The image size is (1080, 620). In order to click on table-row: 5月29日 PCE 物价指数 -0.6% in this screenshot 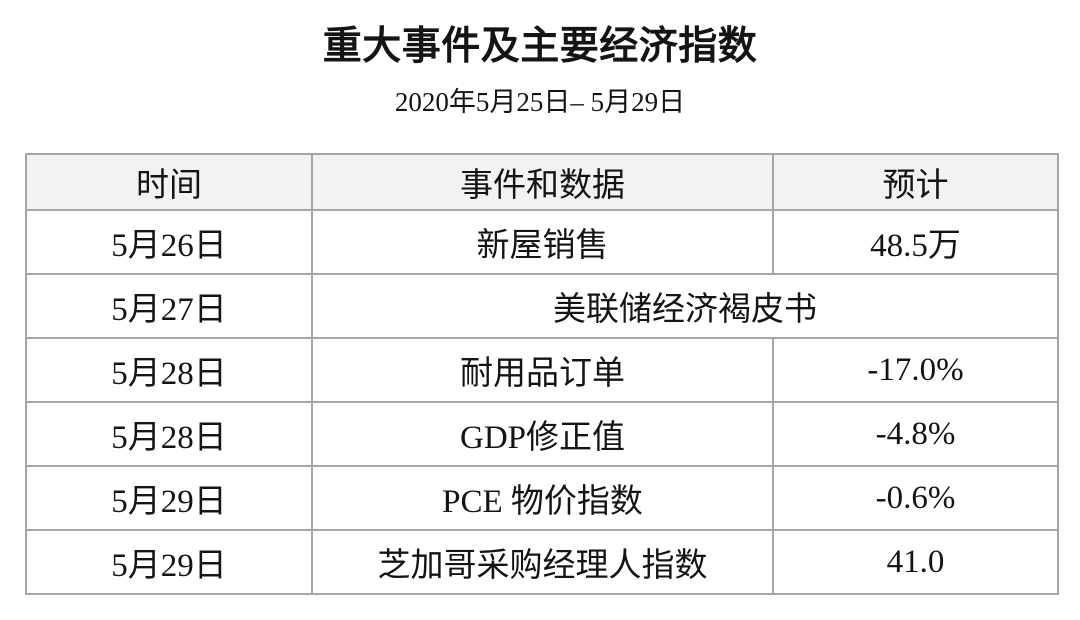, I will do `click(542, 498)`.